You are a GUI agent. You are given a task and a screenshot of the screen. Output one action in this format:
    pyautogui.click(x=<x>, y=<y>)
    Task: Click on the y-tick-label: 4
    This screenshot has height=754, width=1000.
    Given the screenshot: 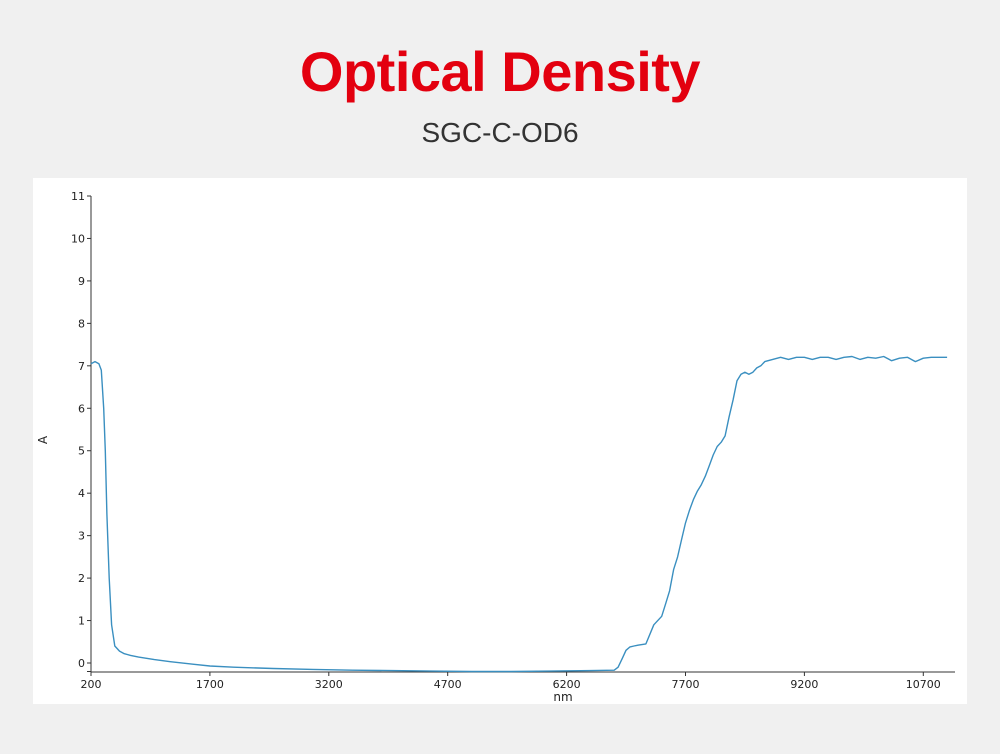 What is the action you would take?
    pyautogui.click(x=81, y=493)
    